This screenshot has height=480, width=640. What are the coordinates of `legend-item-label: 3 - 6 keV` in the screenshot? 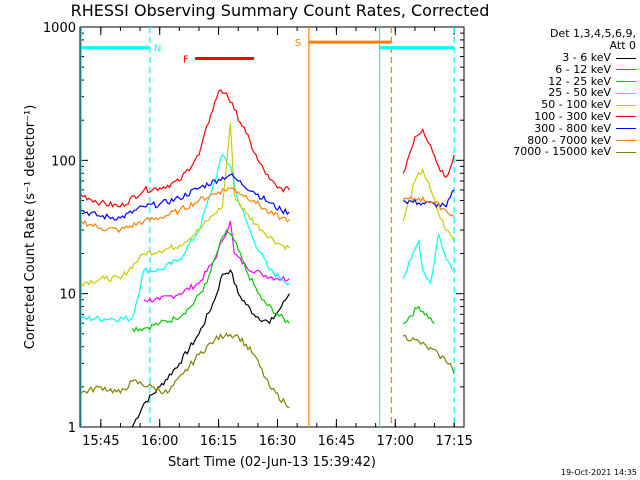 It's located at (586, 57).